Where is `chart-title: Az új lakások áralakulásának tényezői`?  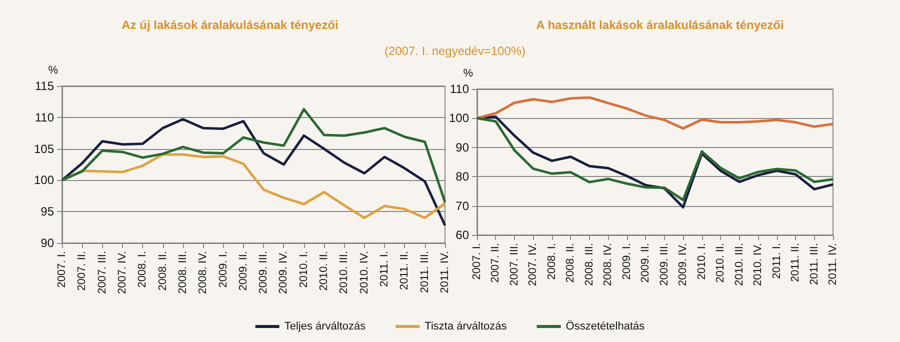 chart-title: Az új lakások áralakulásának tényezői is located at coordinates (230, 25).